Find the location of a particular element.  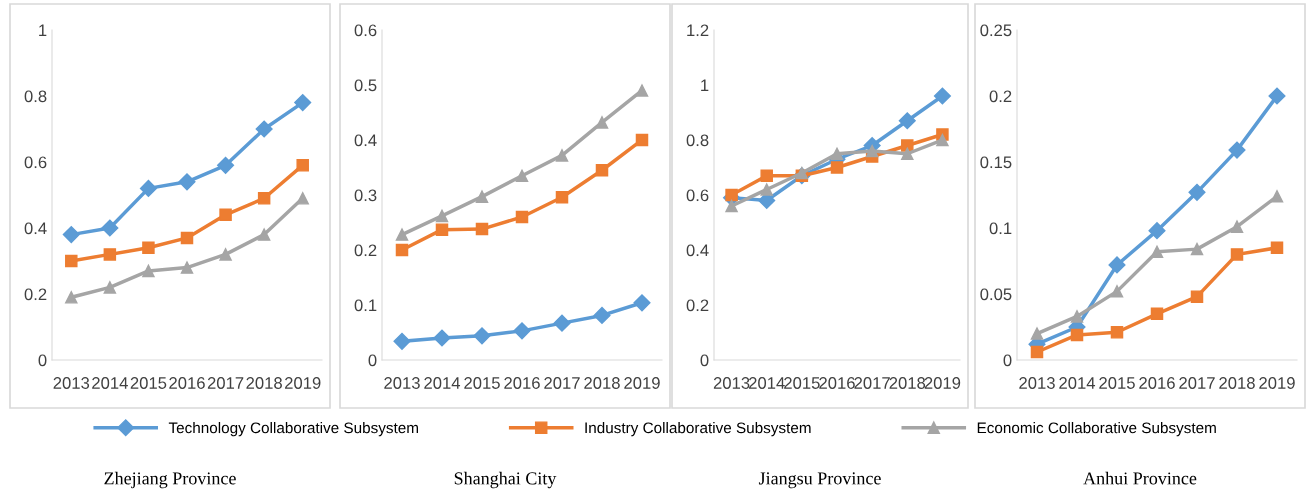

y-tick-label: 0.5 is located at coordinates (365, 85).